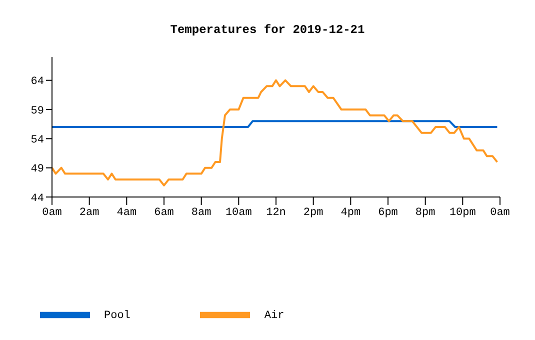  What do you see at coordinates (37, 111) in the screenshot?
I see `y-tick-label: 59` at bounding box center [37, 111].